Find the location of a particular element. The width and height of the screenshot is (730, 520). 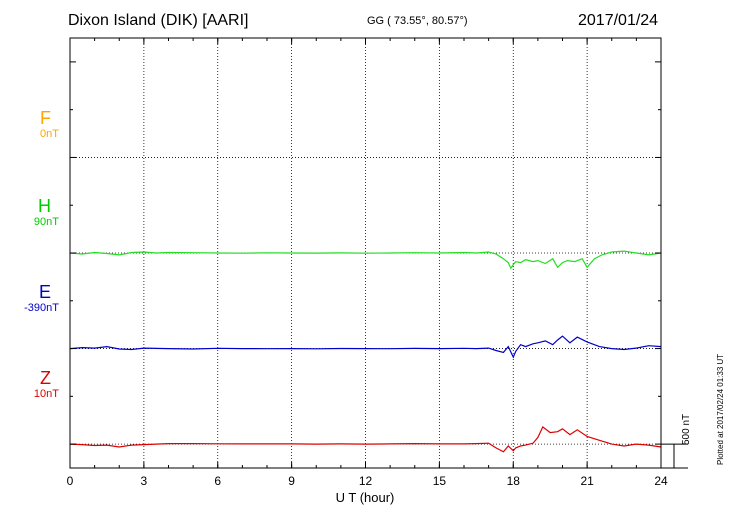

series-line-z is located at coordinates (365, 439).